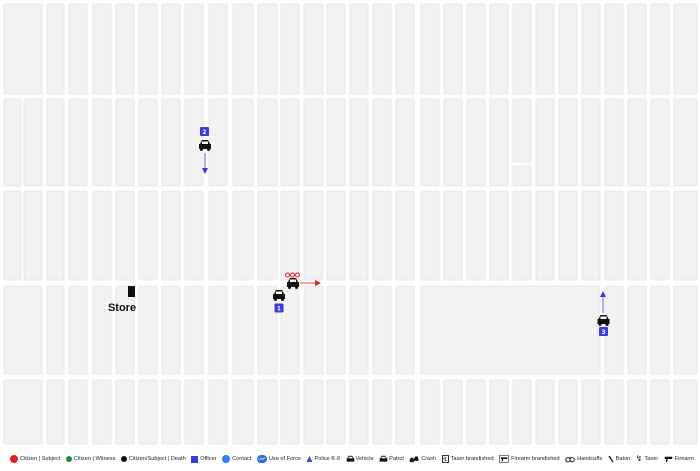 This screenshot has height=471, width=700. What do you see at coordinates (204, 132) in the screenshot?
I see `officer-badge-number: 2` at bounding box center [204, 132].